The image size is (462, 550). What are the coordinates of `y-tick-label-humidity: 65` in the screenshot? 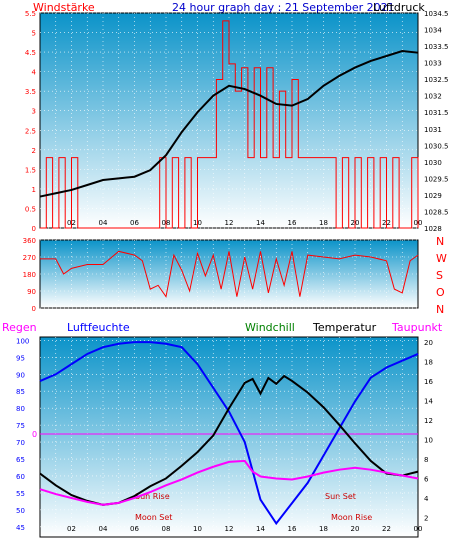 It's located at (20, 460).